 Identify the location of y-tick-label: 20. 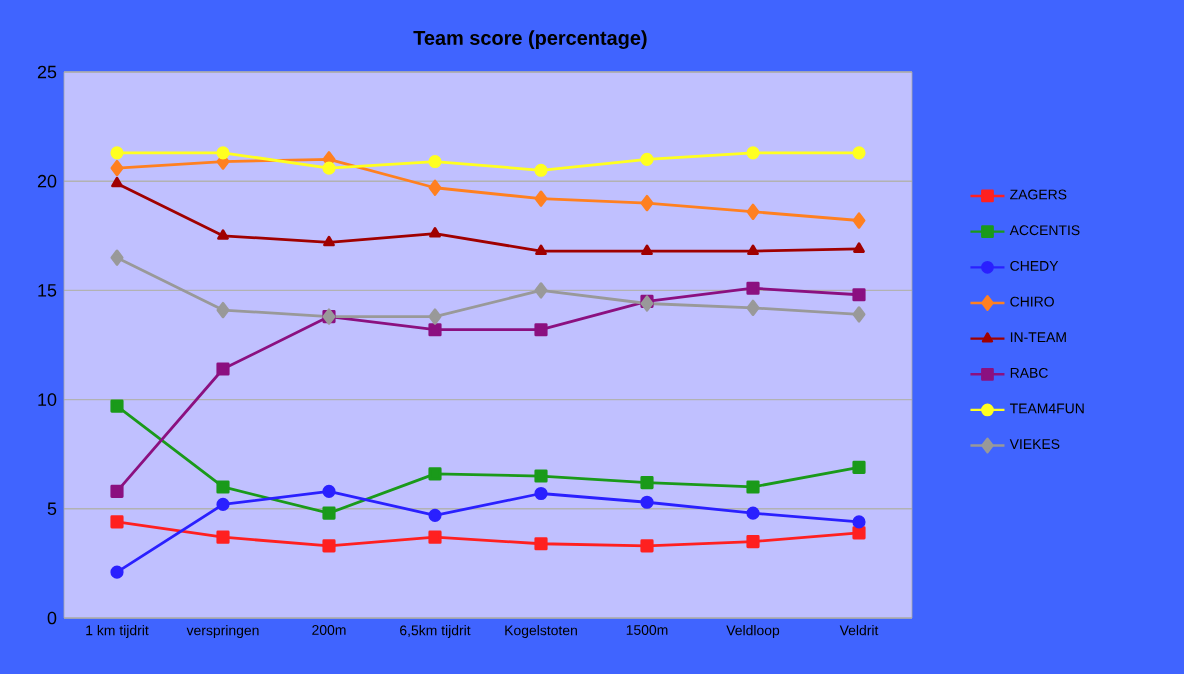
(47, 181).